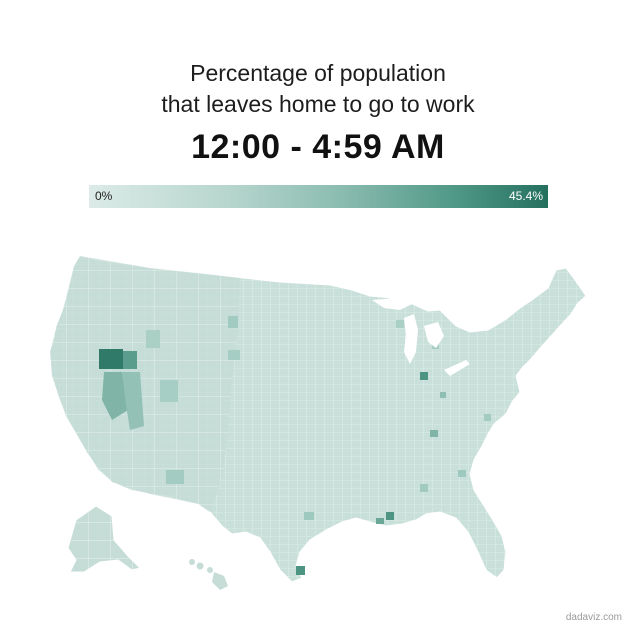  What do you see at coordinates (318, 104) in the screenshot?
I see `title-line-2: that leaves home to go to work` at bounding box center [318, 104].